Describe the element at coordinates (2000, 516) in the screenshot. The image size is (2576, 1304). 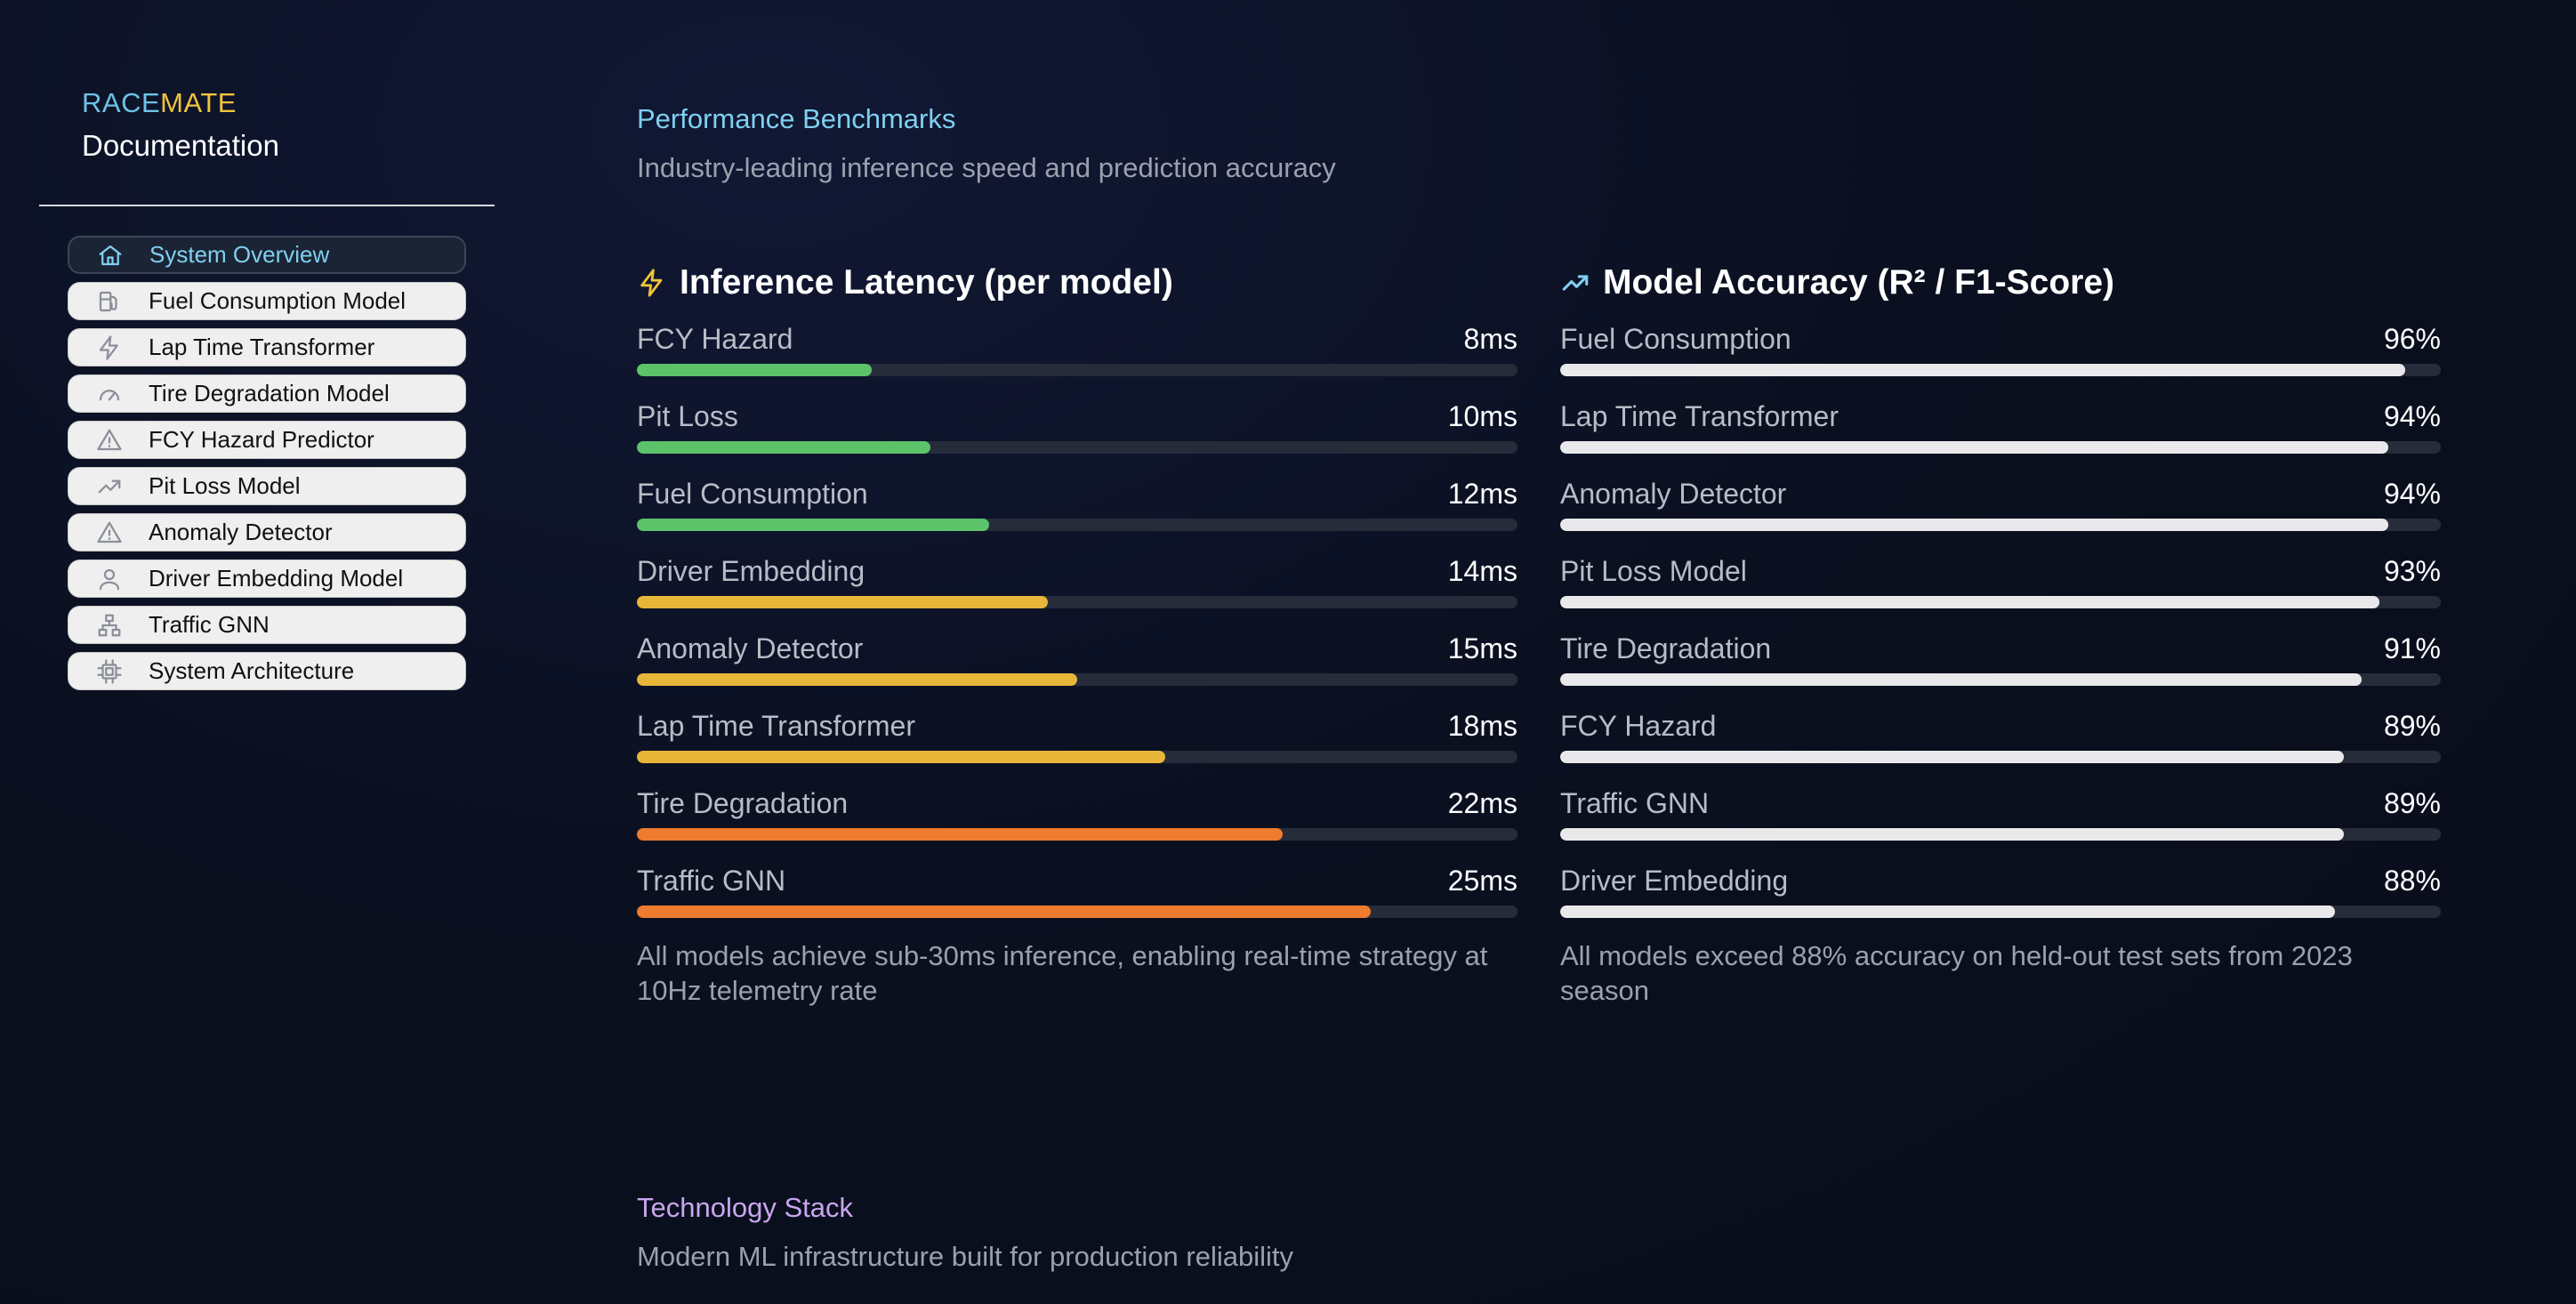
I see `accuracy-row: Anomaly Detector 94%` at that location.